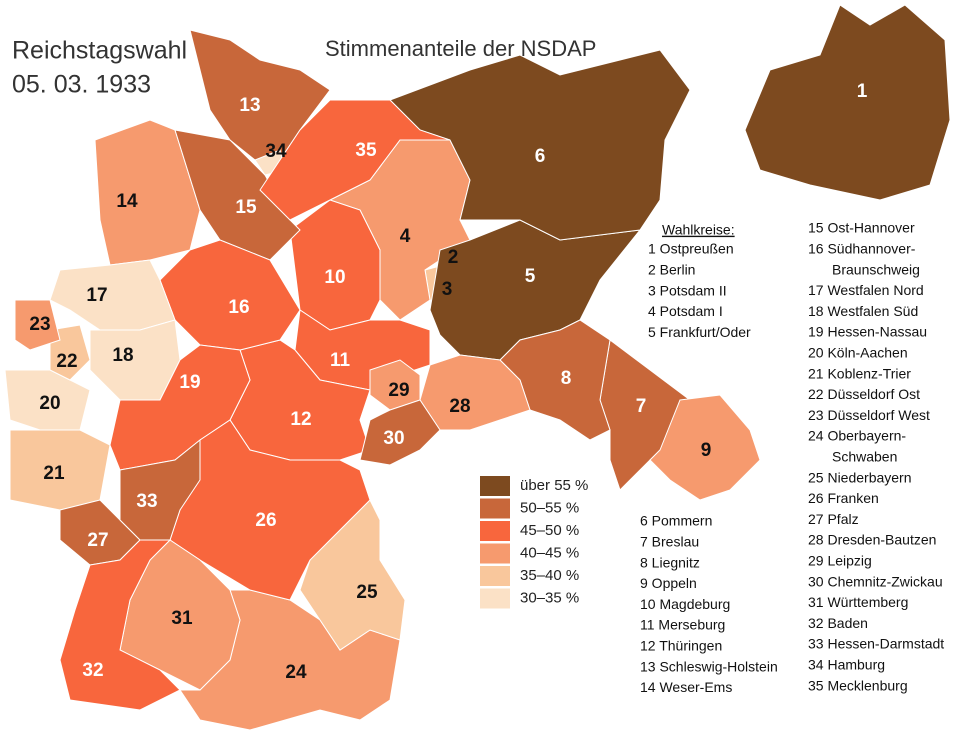 The image size is (960, 748). Describe the element at coordinates (858, 685) in the screenshot. I see `list-entry: 35 Mecklenburg` at that location.